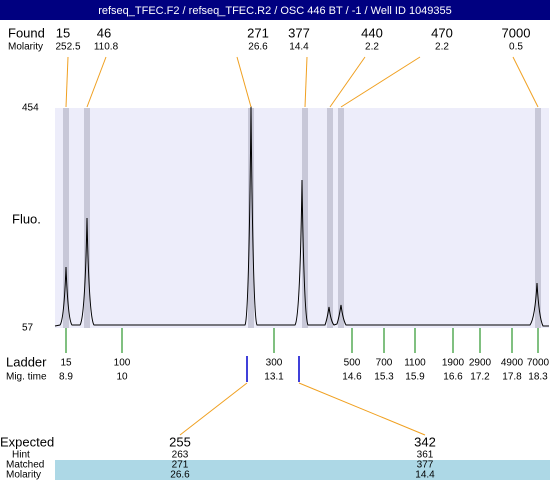  What do you see at coordinates (104, 32) in the screenshot?
I see `found-size: 46` at bounding box center [104, 32].